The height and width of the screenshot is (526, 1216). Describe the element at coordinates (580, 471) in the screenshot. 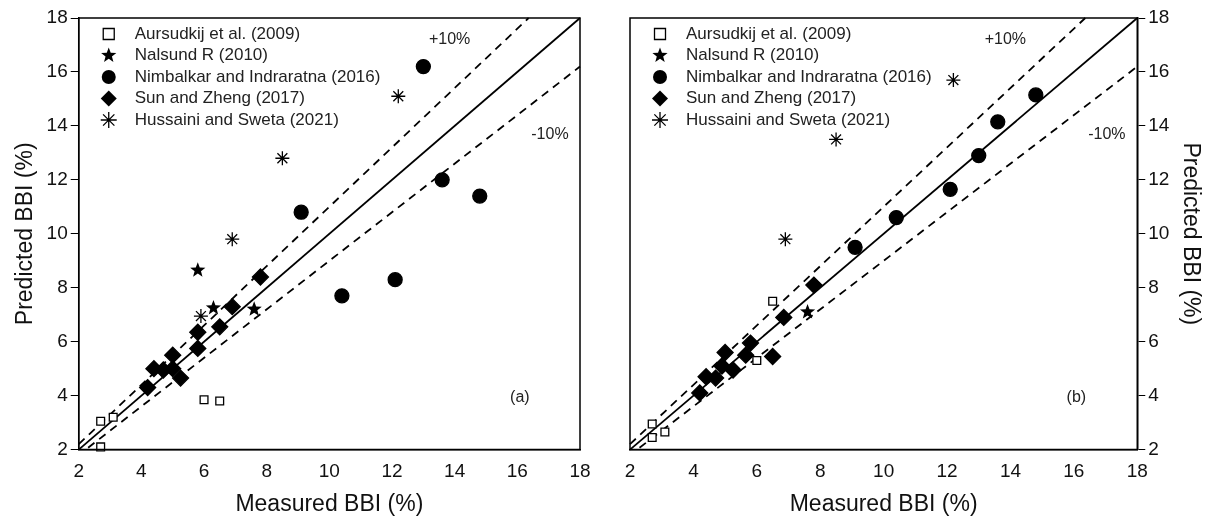

I see `x-tick-label: 18` at that location.